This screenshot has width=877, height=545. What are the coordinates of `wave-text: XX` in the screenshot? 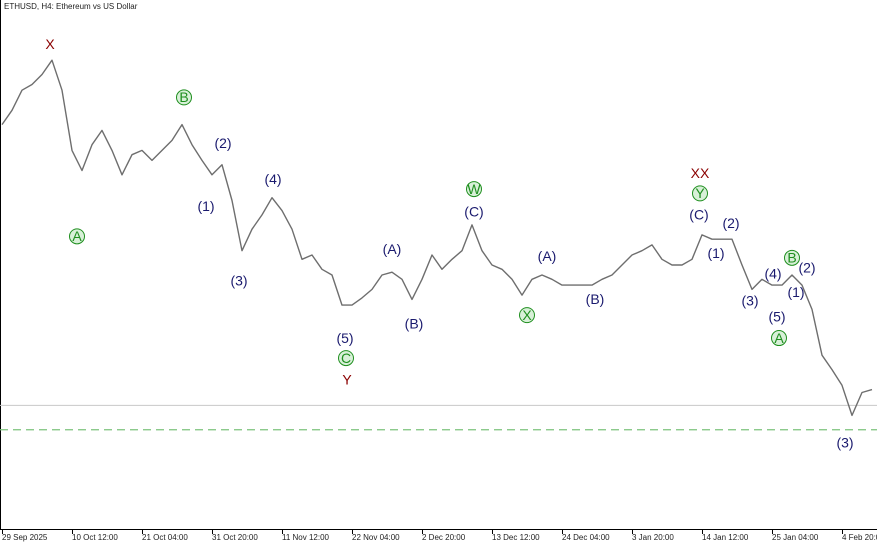 It's located at (700, 173).